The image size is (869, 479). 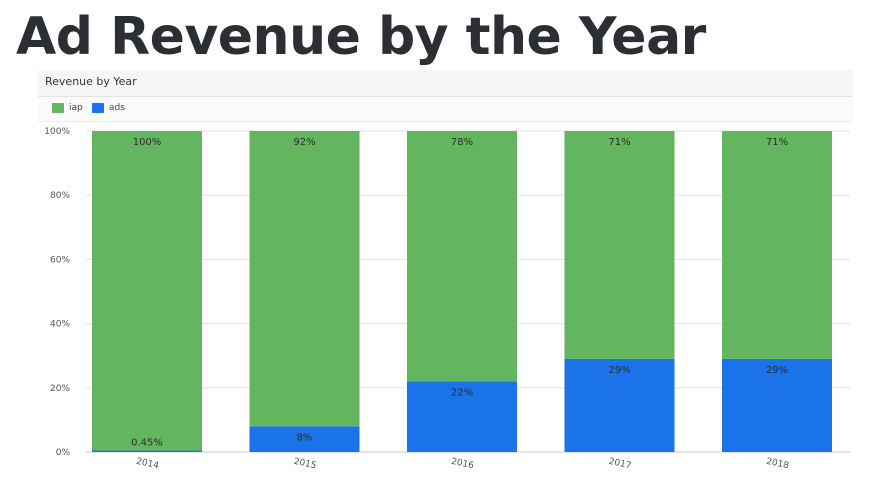 What do you see at coordinates (361, 37) in the screenshot?
I see `page-title: Ad Revenue by the Year` at bounding box center [361, 37].